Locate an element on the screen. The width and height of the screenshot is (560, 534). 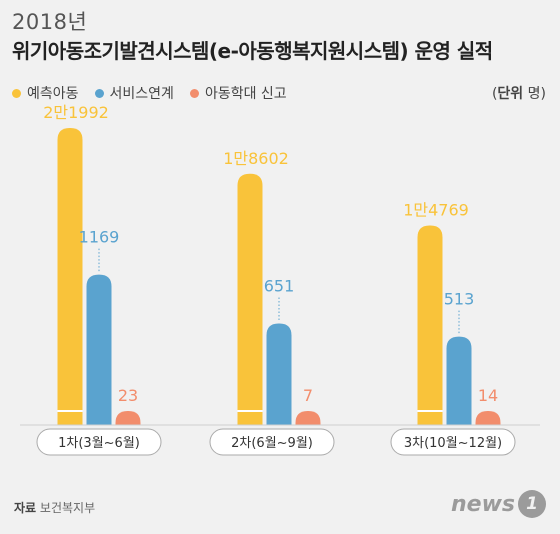
source-note: 자료 보건복지부 is located at coordinates (54, 507).